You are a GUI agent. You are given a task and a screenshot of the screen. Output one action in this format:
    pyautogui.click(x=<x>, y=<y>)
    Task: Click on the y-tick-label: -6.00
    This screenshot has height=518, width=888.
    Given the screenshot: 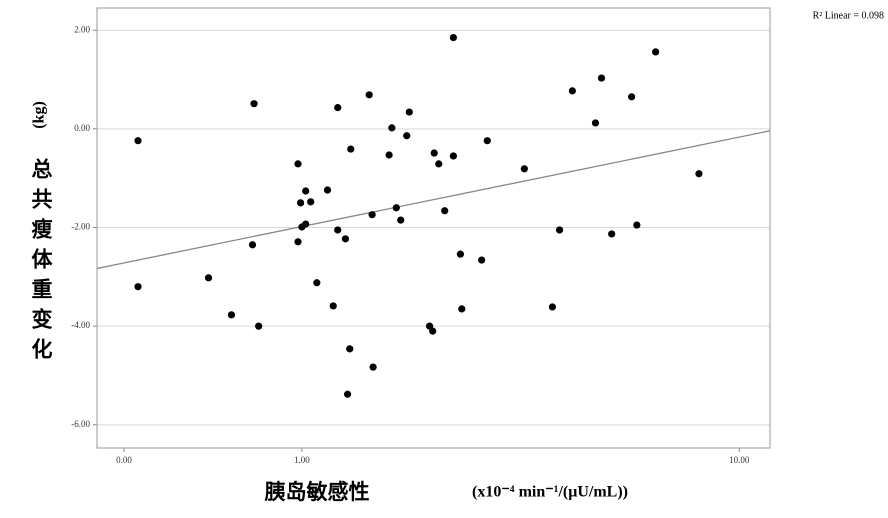 What is the action you would take?
    pyautogui.click(x=80, y=424)
    